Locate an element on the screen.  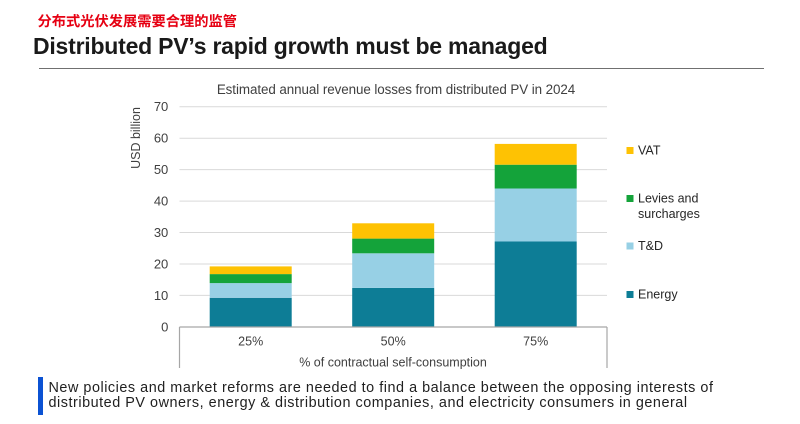
svg-text: 30 is located at coordinates (161, 232).